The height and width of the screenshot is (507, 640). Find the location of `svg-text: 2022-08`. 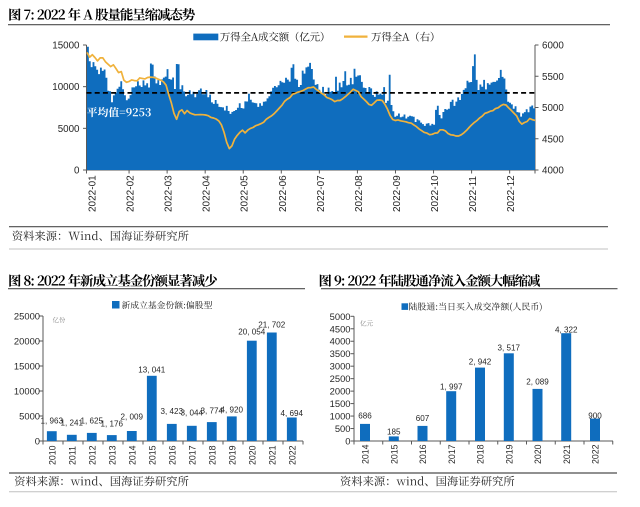

svg-text: 2022-08 is located at coordinates (359, 193).